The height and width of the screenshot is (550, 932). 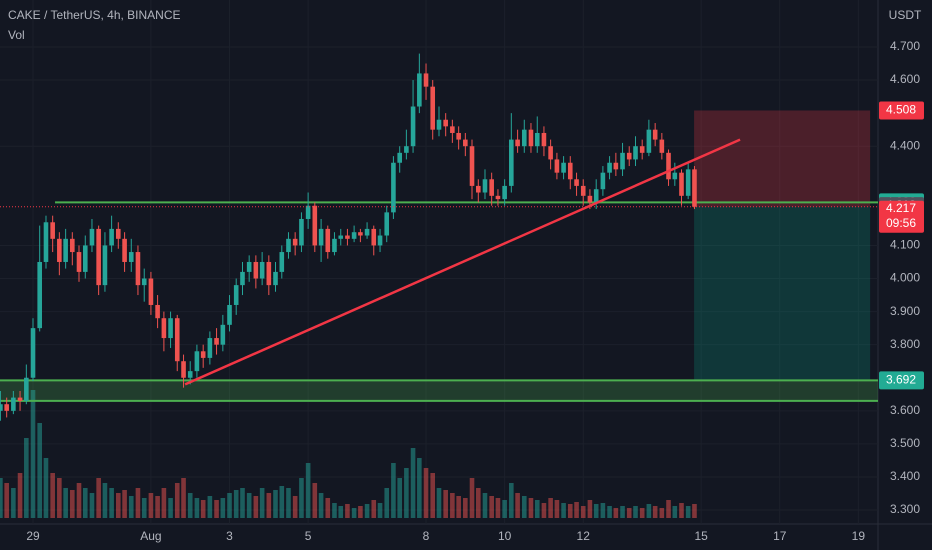 I want to click on x-tick-label: 12, so click(x=584, y=536).